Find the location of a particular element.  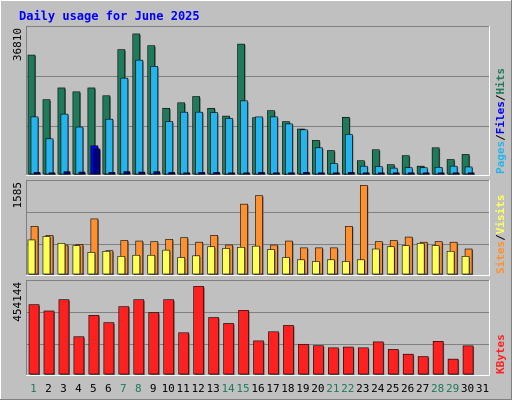

legend: Pages/Files/Hits is located at coordinates (500, 121).